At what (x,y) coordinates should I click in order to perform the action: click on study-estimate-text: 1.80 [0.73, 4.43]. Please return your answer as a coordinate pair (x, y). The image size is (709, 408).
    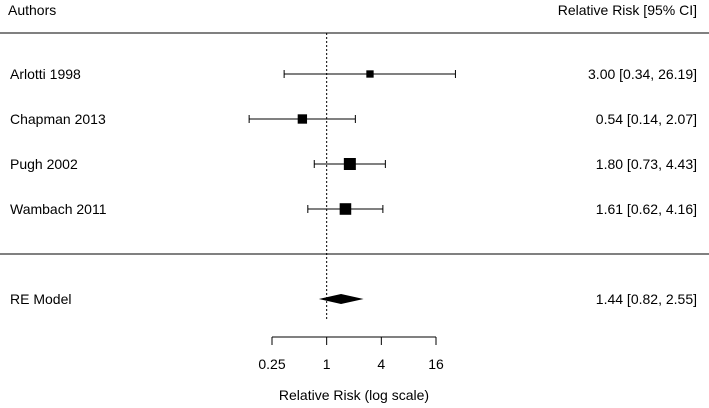
    Looking at the image, I should click on (646, 164).